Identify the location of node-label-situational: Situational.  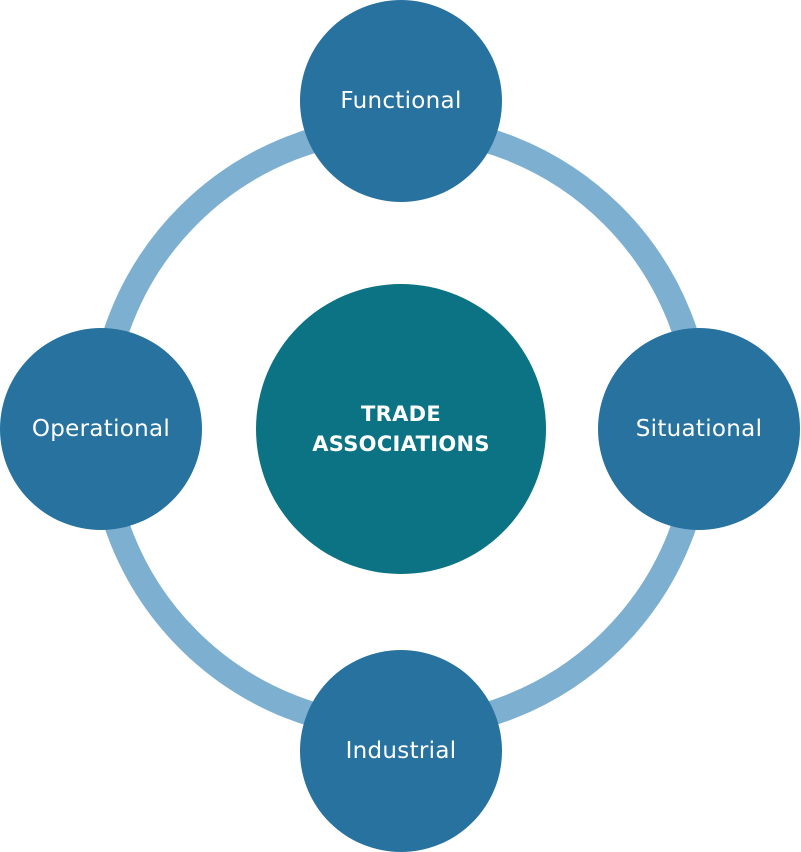
(699, 429).